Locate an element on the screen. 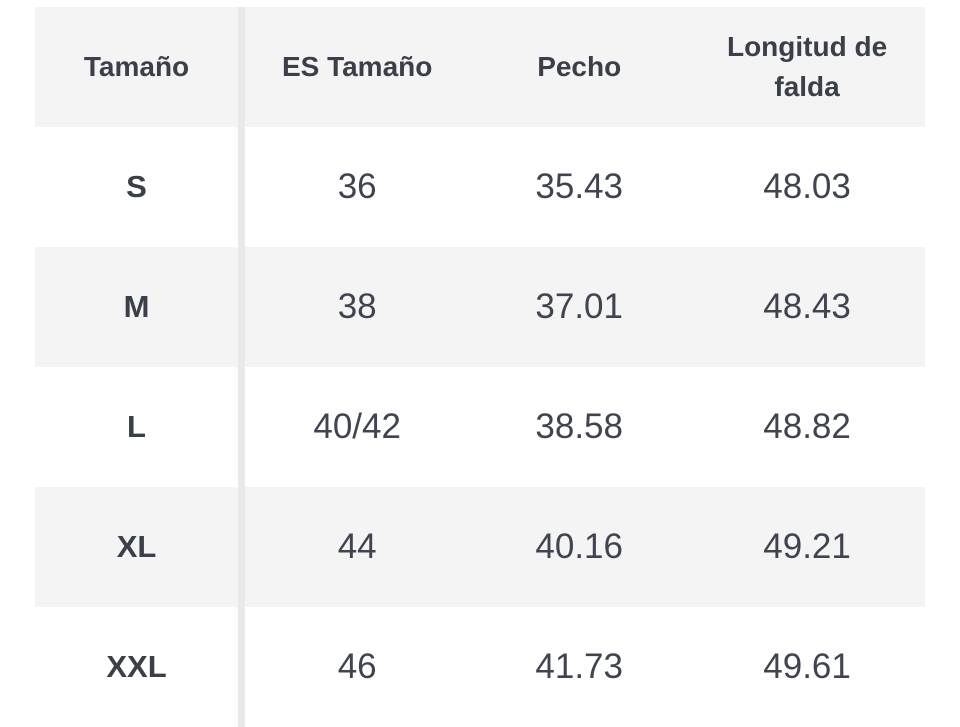  column-header-es-size: ES Tamaño is located at coordinates (357, 67).